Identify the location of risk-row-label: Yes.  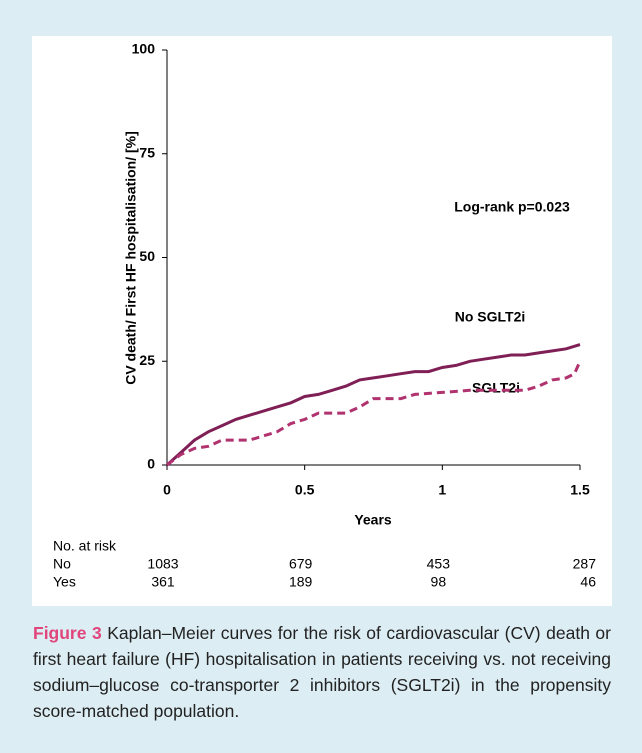
(64, 582).